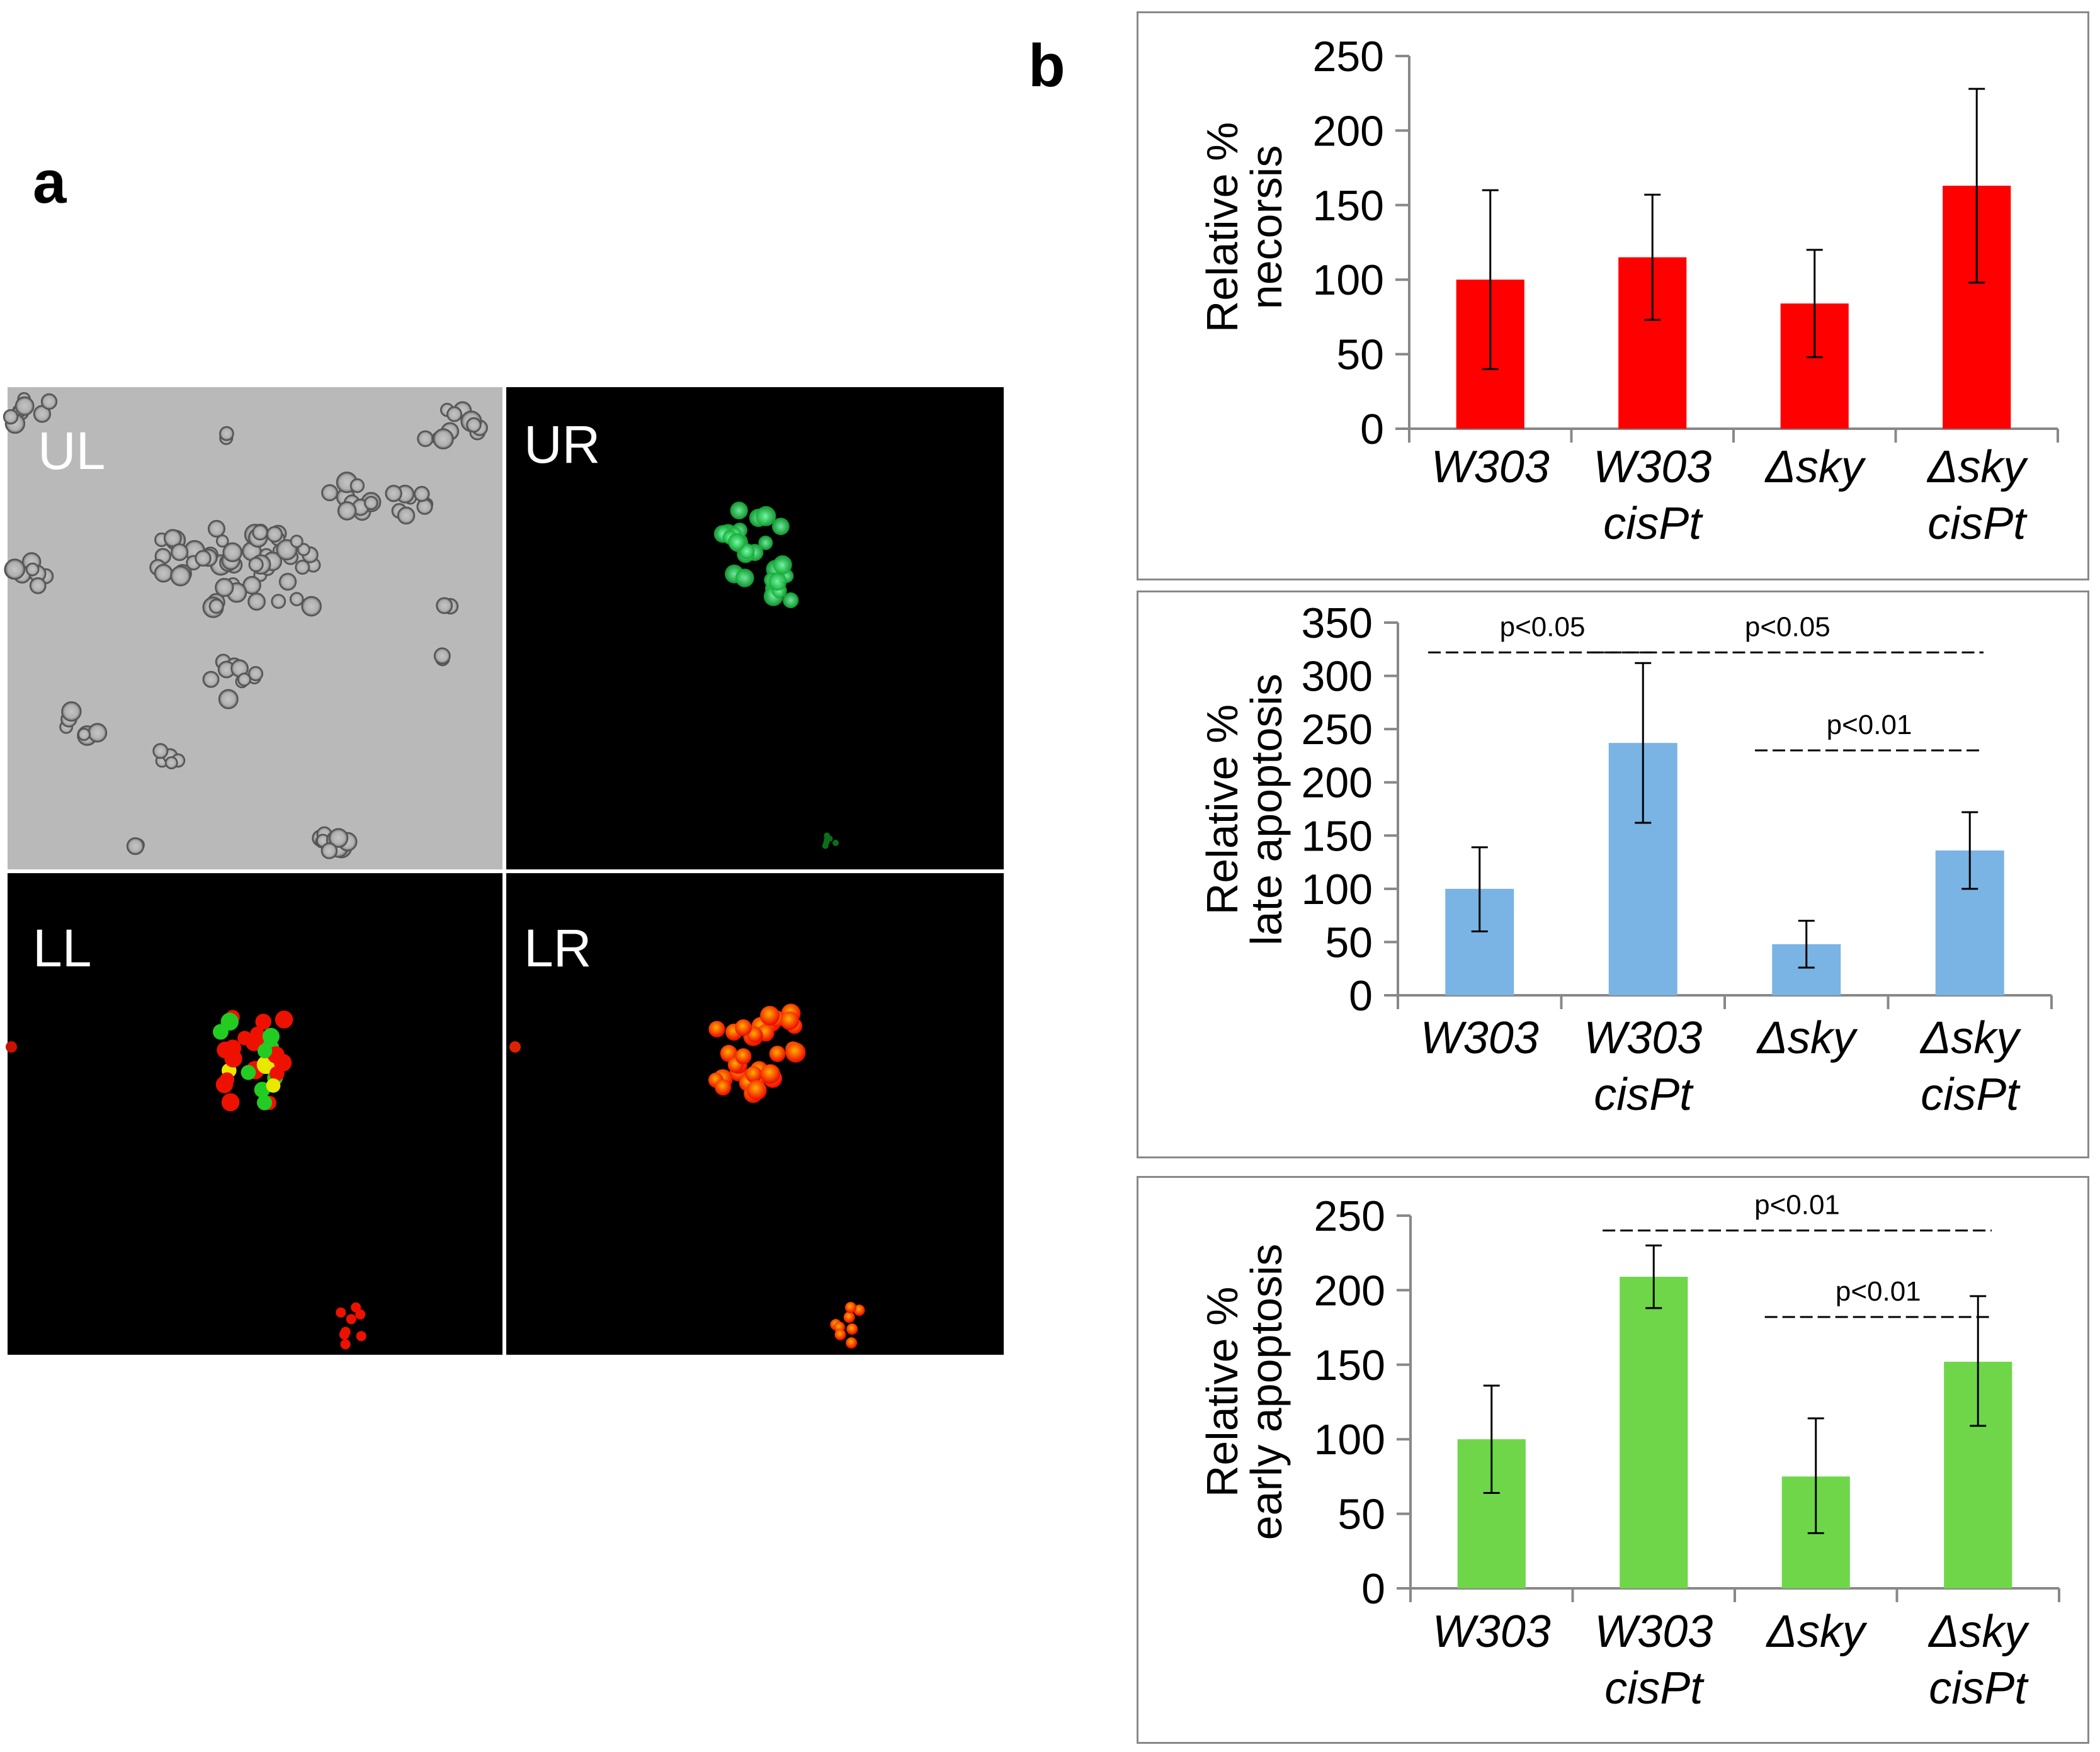 The width and height of the screenshot is (2100, 1752). I want to click on significance-label: p<0.01, so click(1869, 724).